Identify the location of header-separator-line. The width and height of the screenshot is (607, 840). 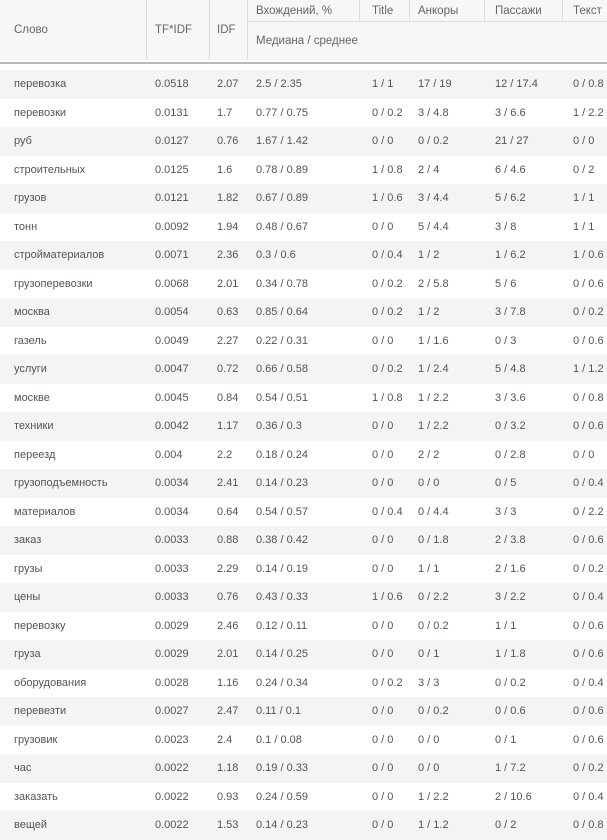
(303, 63).